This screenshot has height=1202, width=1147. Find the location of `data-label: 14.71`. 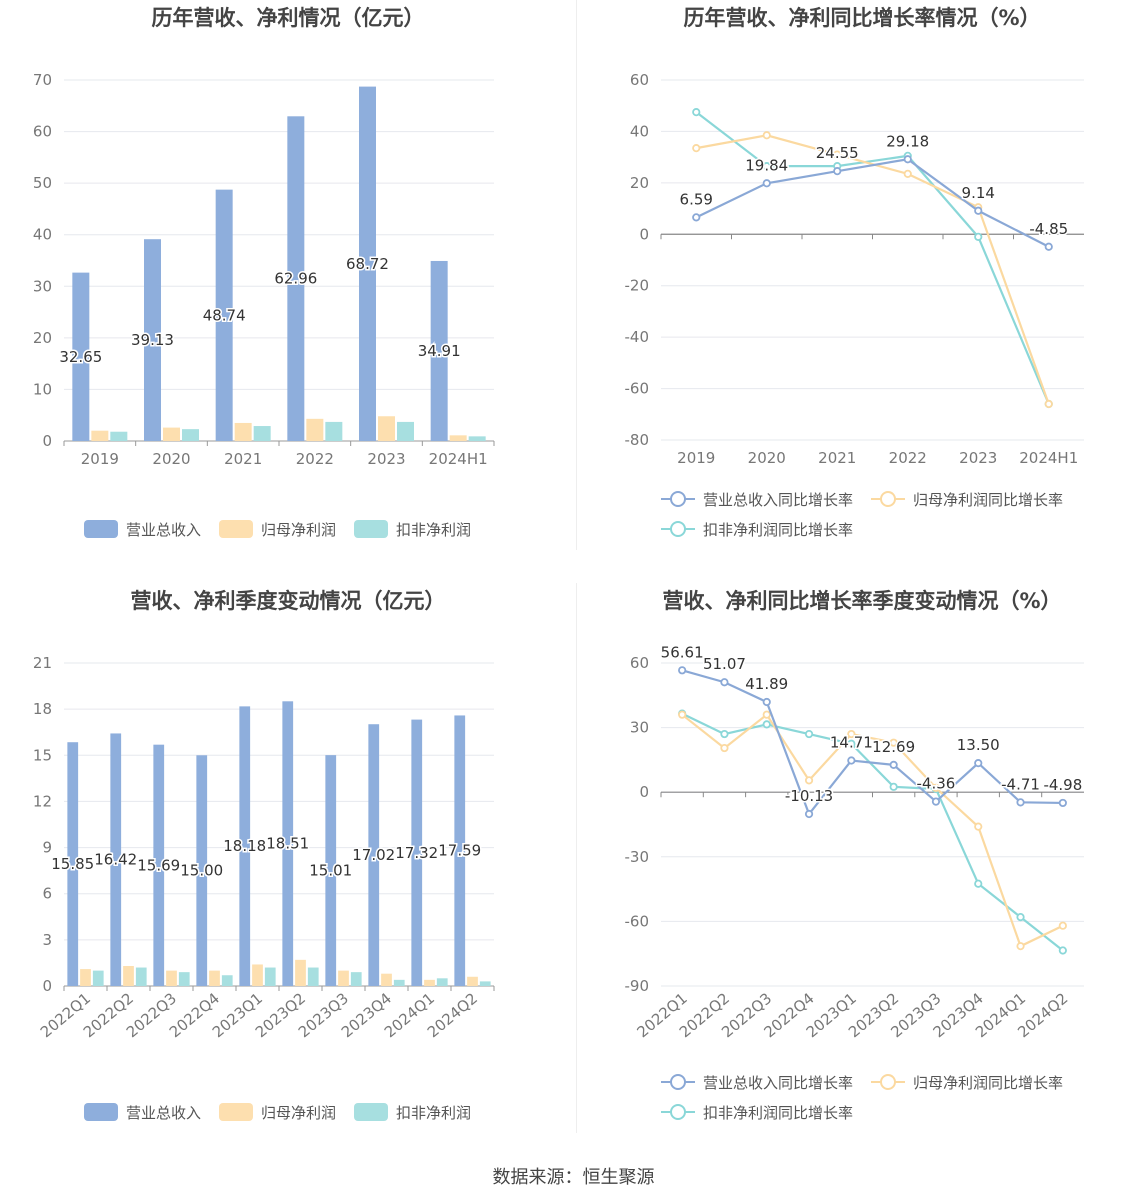

data-label: 14.71 is located at coordinates (851, 743).